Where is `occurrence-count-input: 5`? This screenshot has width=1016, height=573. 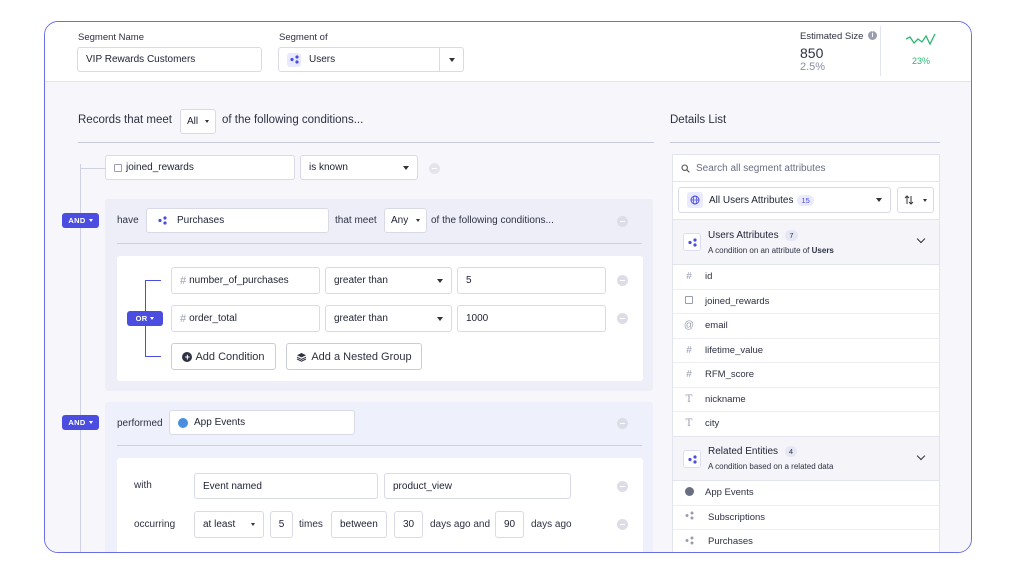
occurrence-count-input: 5 is located at coordinates (281, 524).